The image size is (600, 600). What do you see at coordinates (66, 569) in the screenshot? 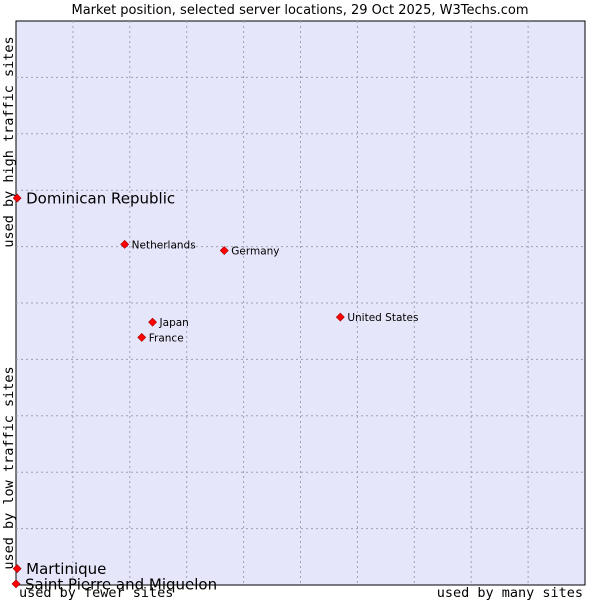
I see `label-martinique: Martinique` at bounding box center [66, 569].